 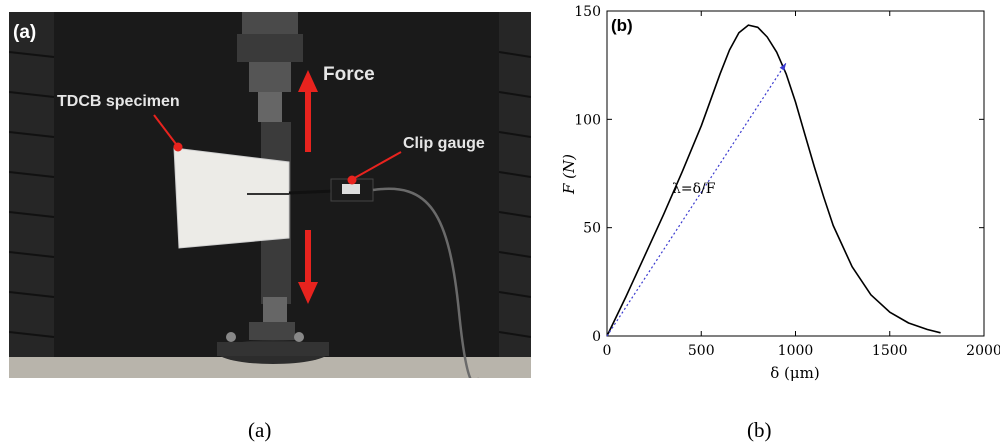 What do you see at coordinates (444, 143) in the screenshot?
I see `clip-gauge-label: Clip gauge` at bounding box center [444, 143].